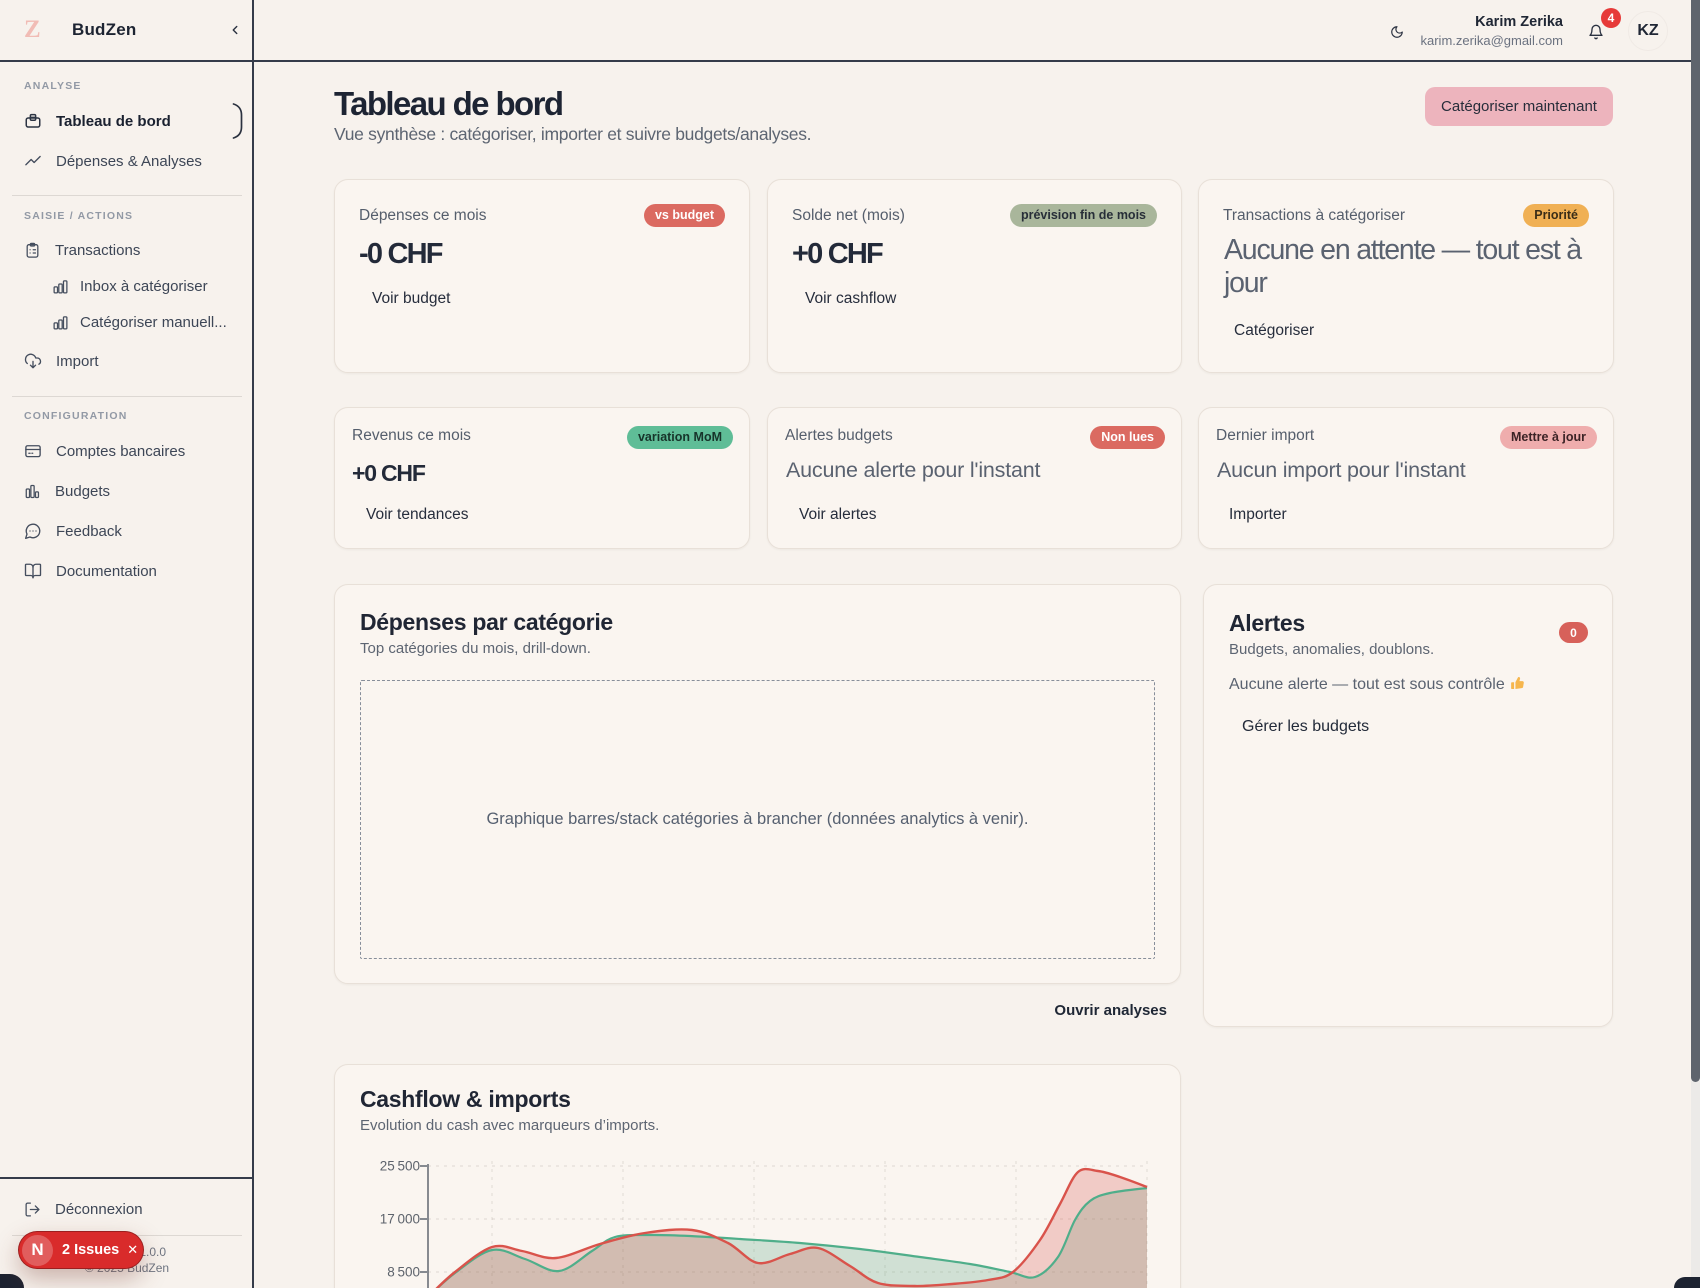 This screenshot has height=1288, width=1700. I want to click on svg-text: 25 500, so click(400, 1166).